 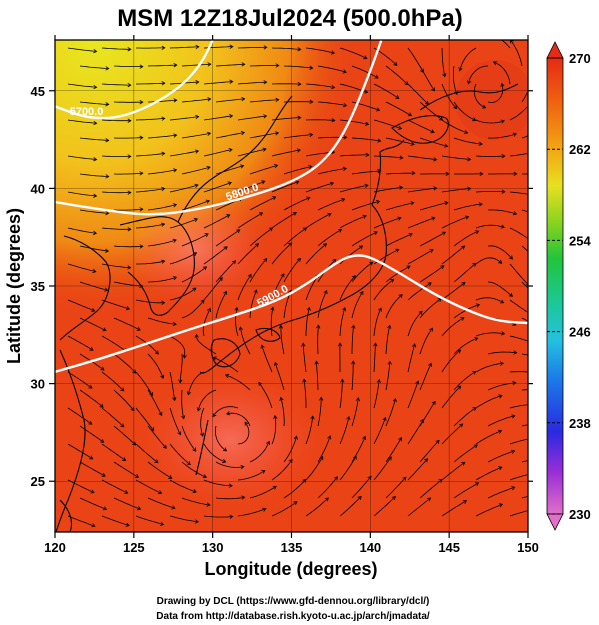 I want to click on y-tick-label: 40, so click(x=38, y=188).